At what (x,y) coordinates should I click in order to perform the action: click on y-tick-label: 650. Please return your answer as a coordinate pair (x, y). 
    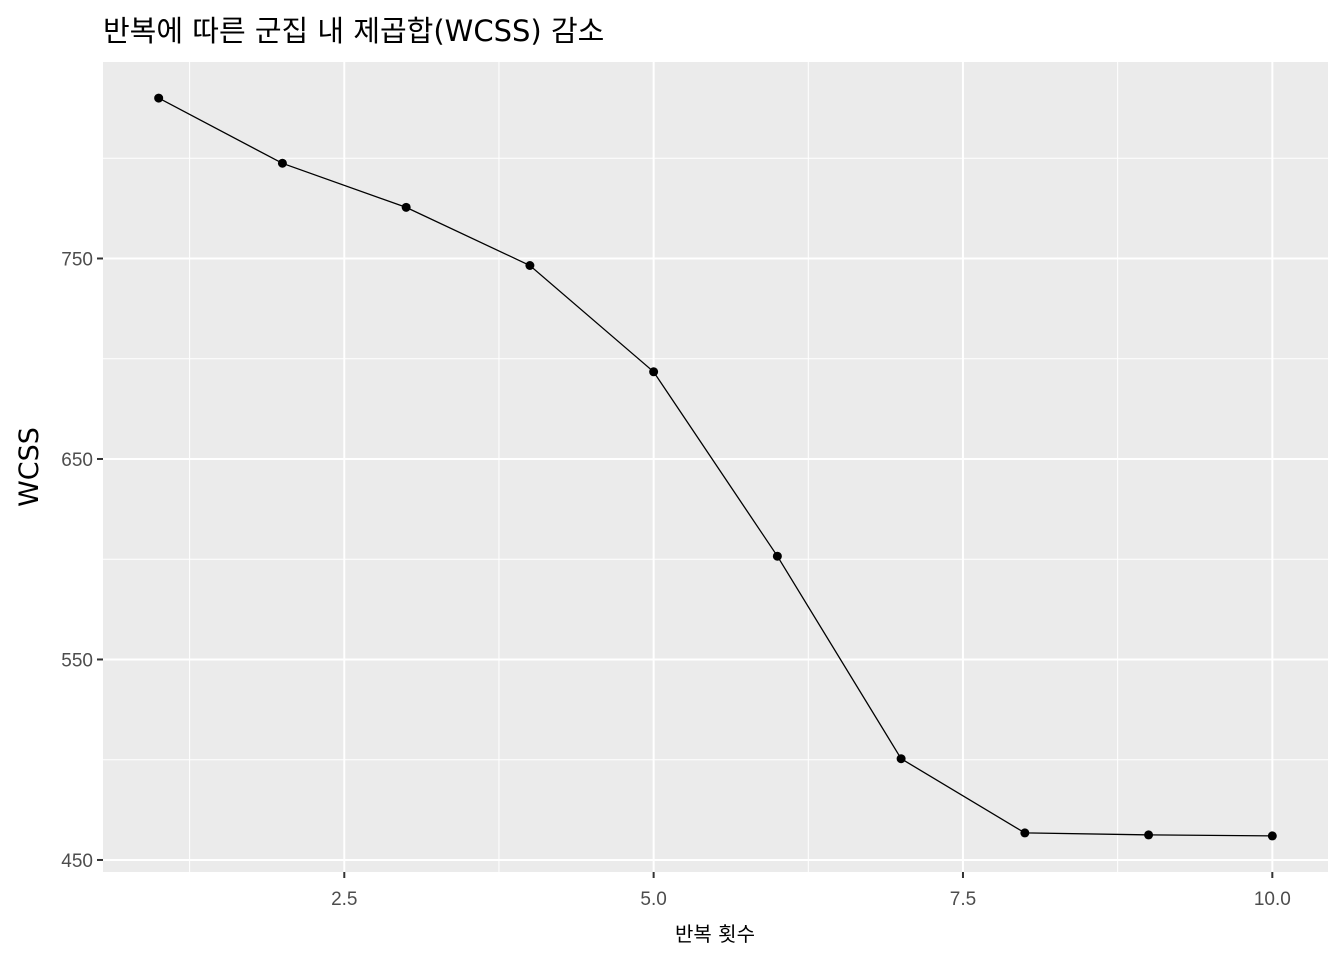
    Looking at the image, I should click on (77, 460).